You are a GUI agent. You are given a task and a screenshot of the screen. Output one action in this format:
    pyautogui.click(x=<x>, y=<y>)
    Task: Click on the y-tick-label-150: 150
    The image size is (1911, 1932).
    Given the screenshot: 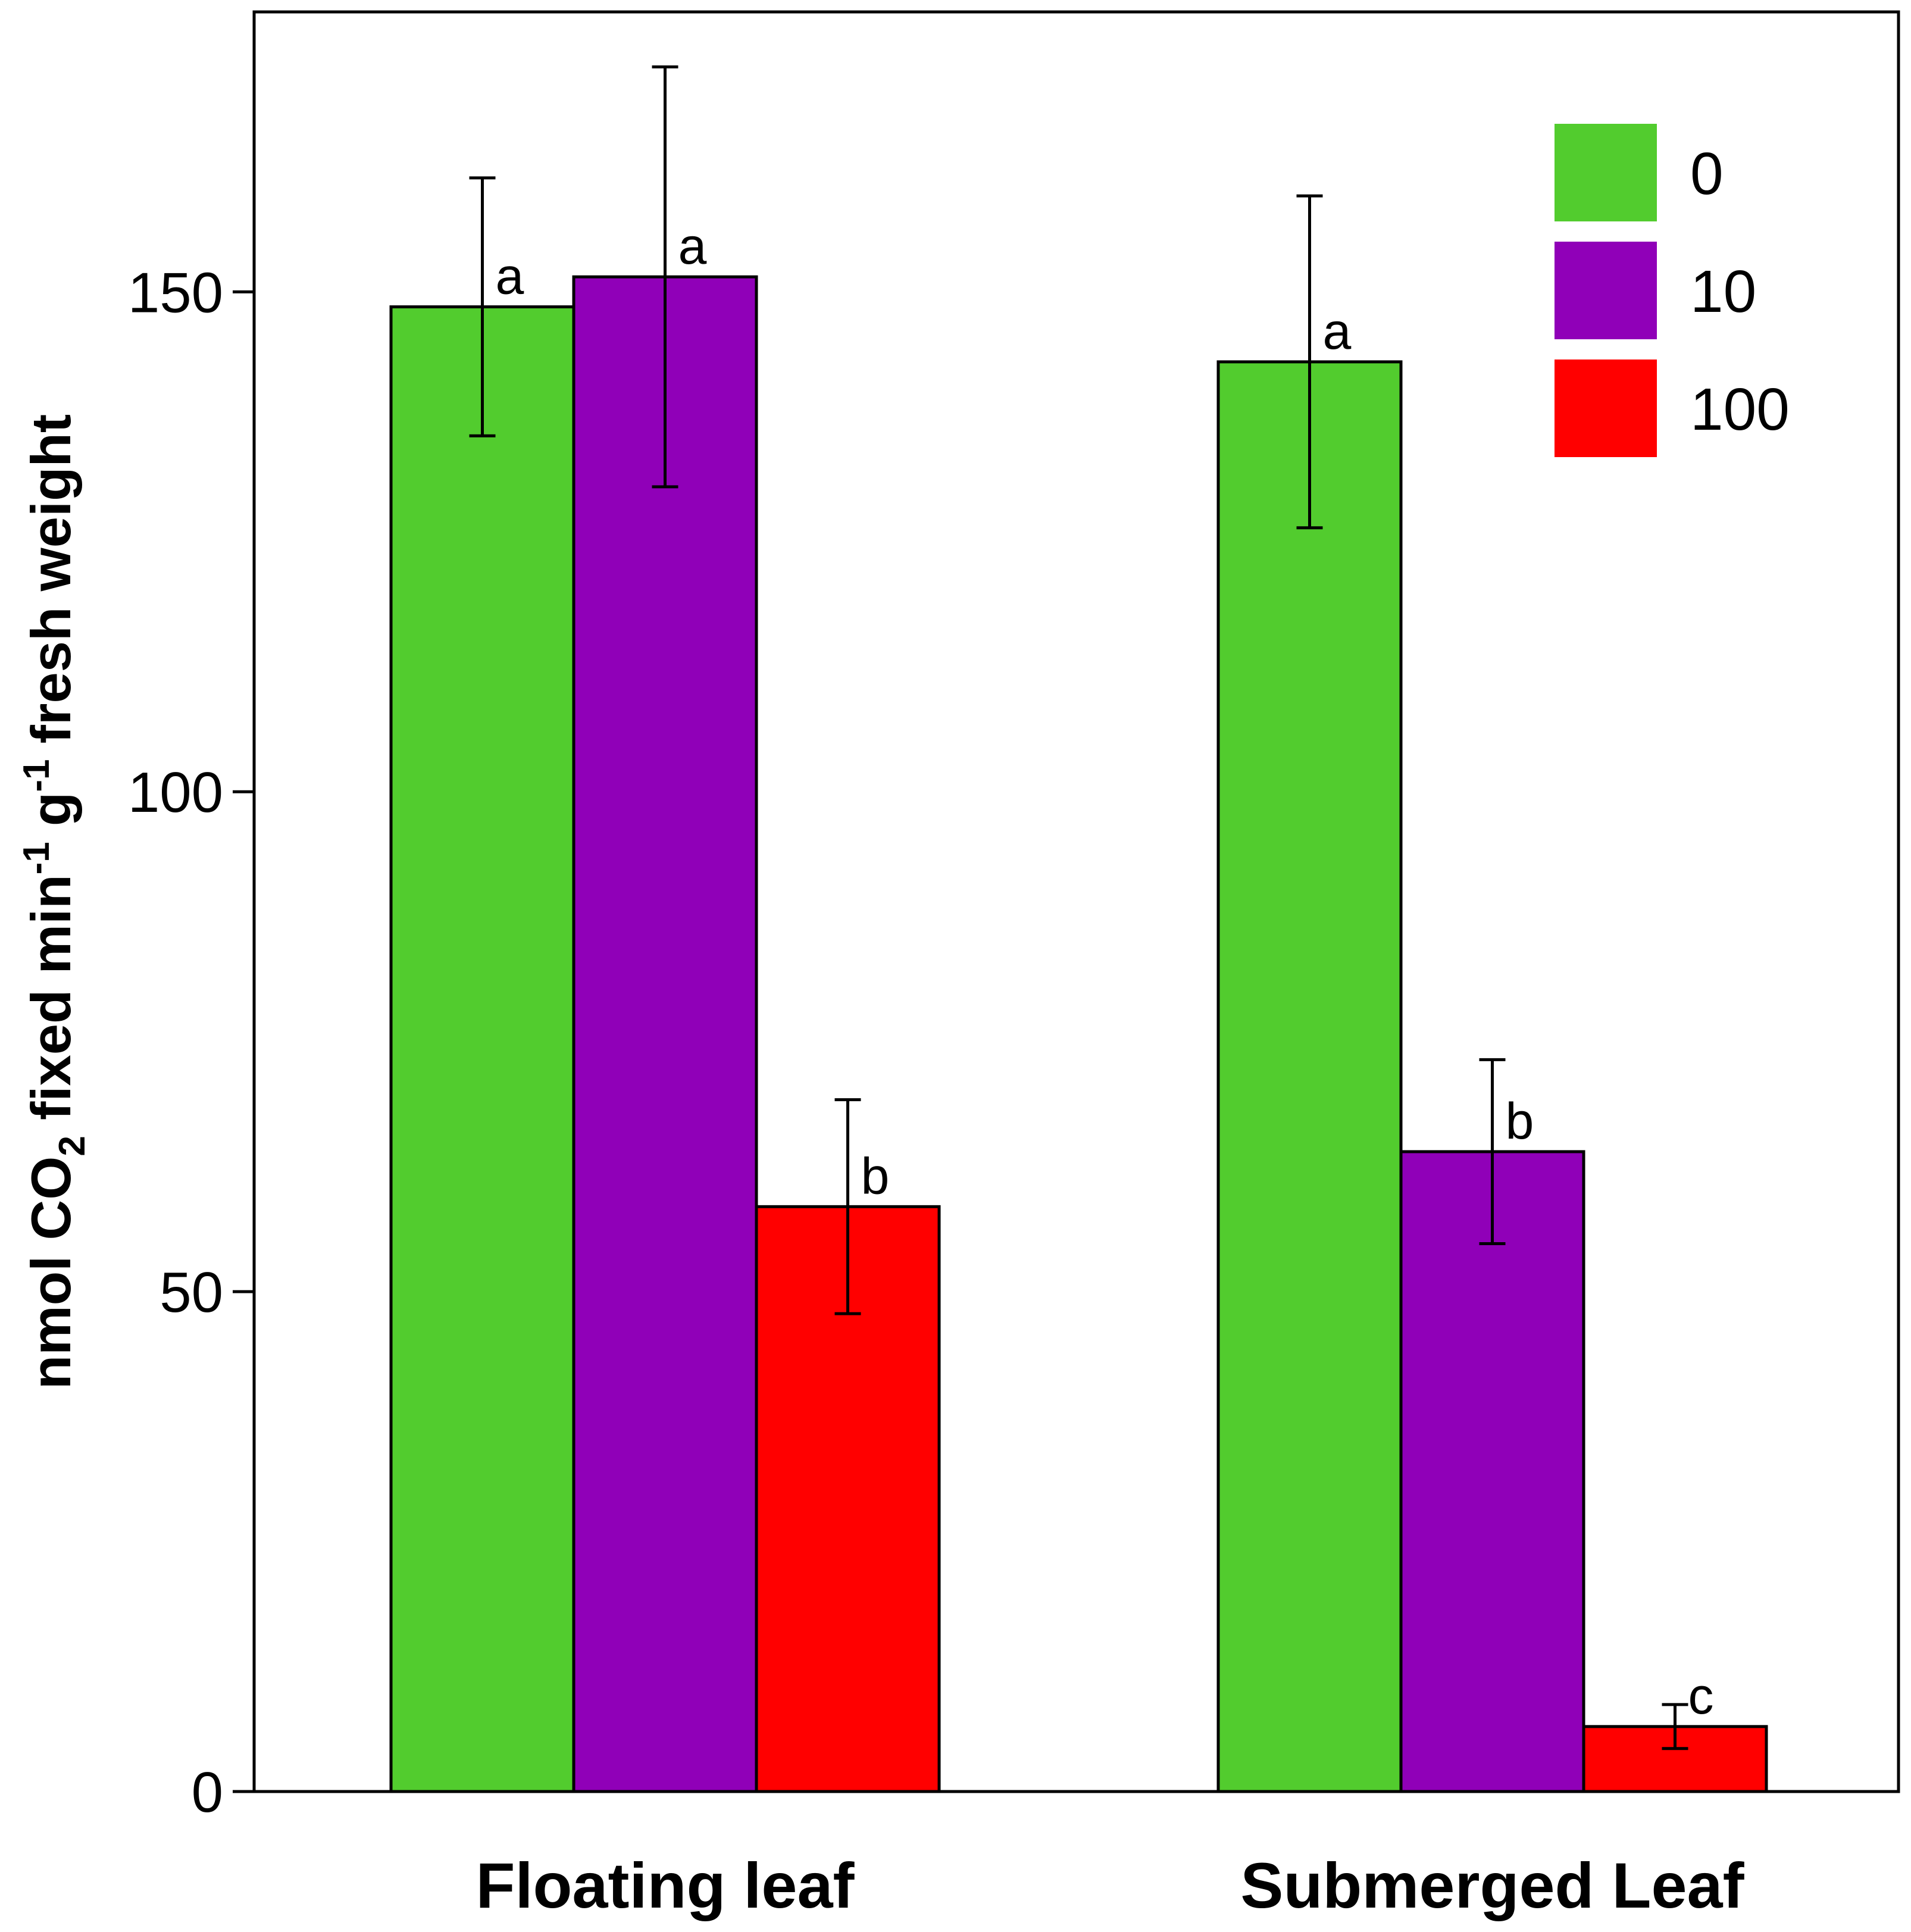 What is the action you would take?
    pyautogui.click(x=175, y=292)
    